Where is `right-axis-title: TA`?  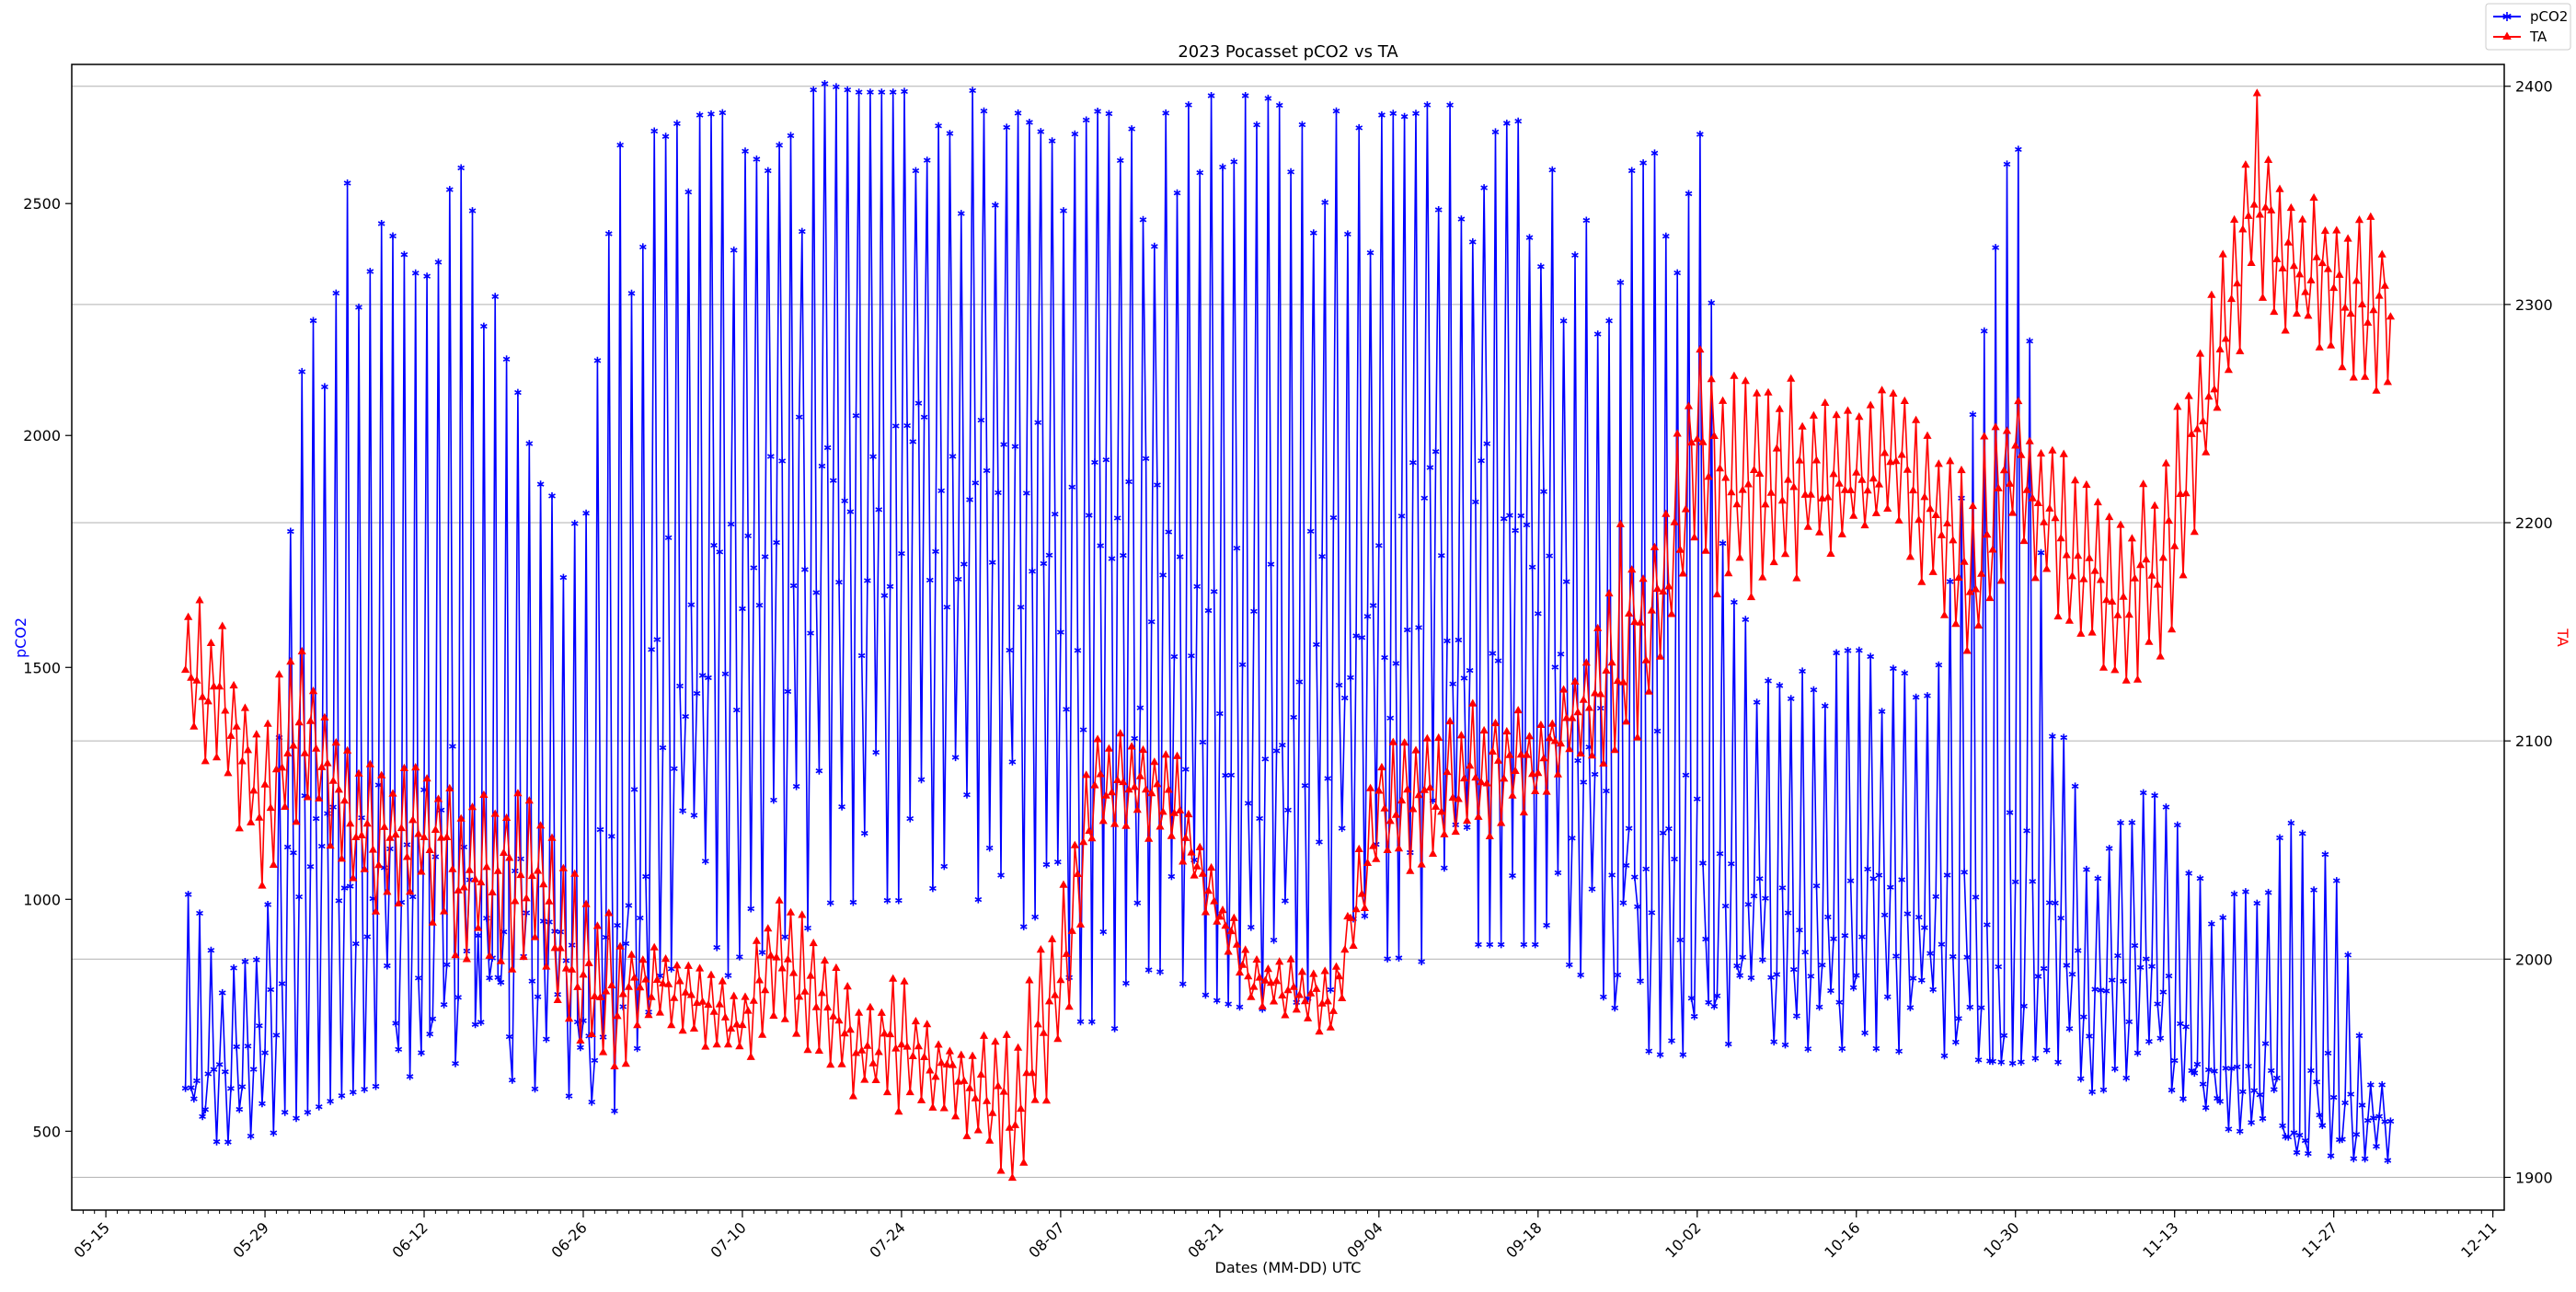
right-axis-title: TA is located at coordinates (2562, 637).